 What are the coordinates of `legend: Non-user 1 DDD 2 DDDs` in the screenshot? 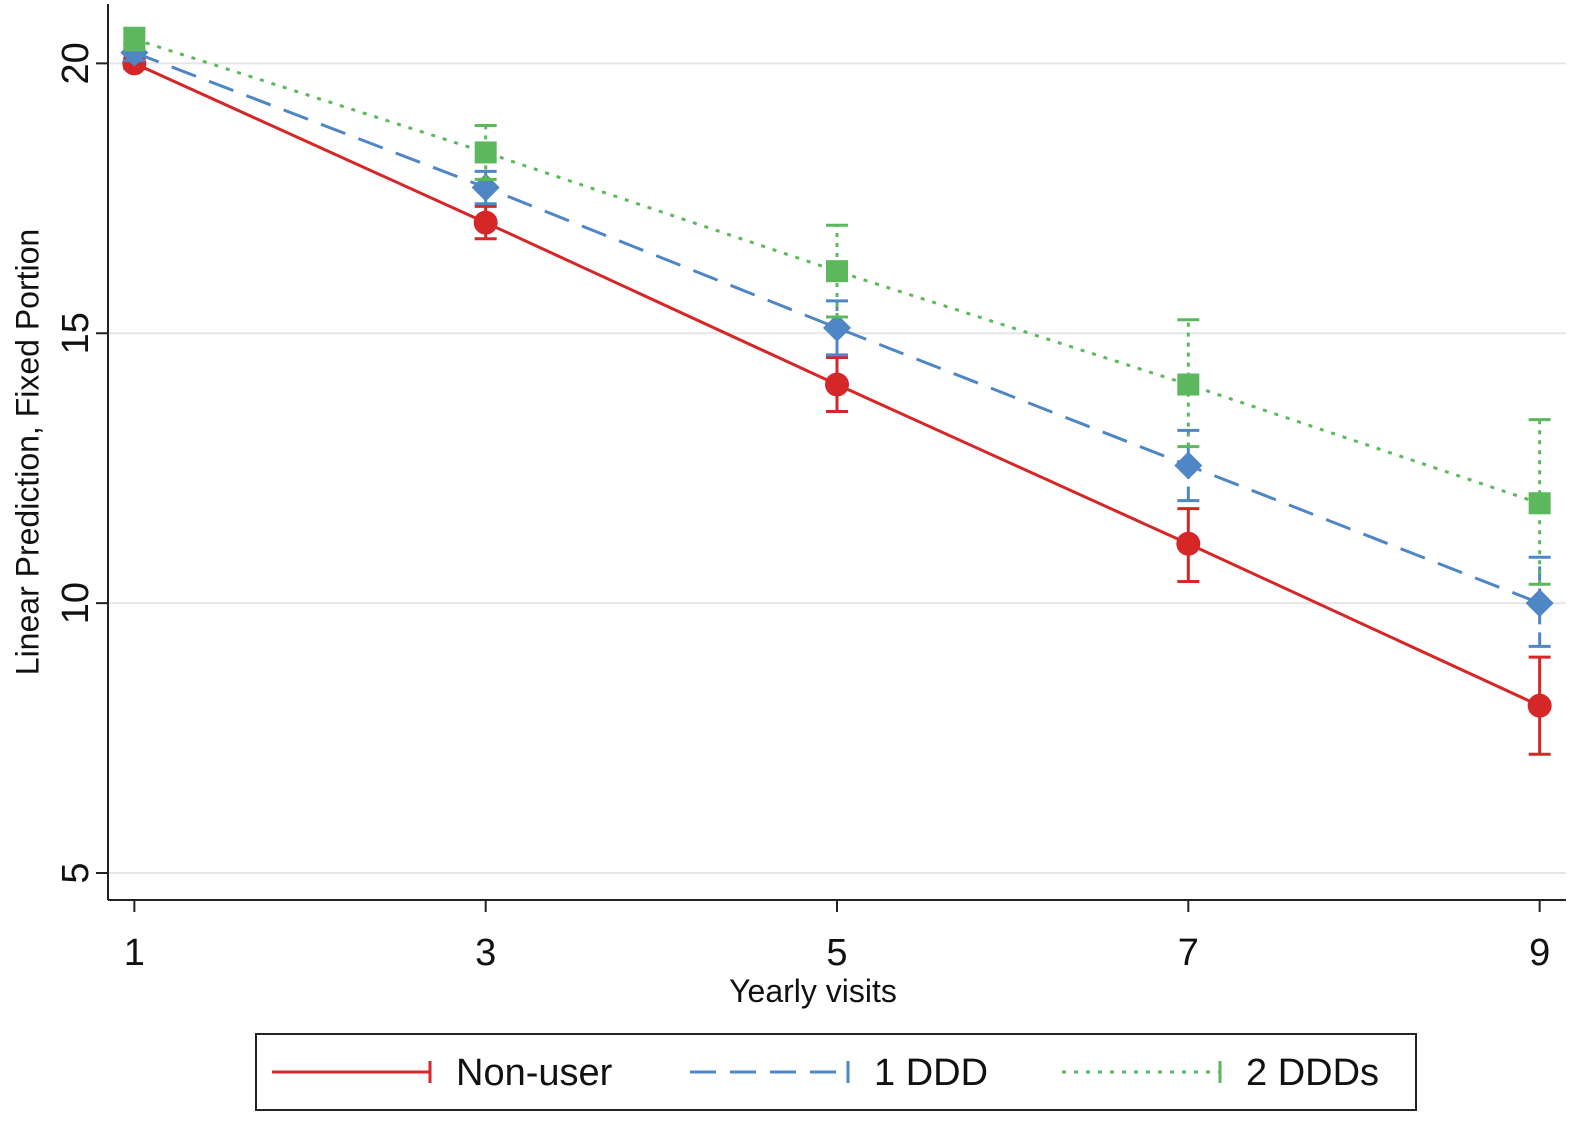 It's located at (836, 1072).